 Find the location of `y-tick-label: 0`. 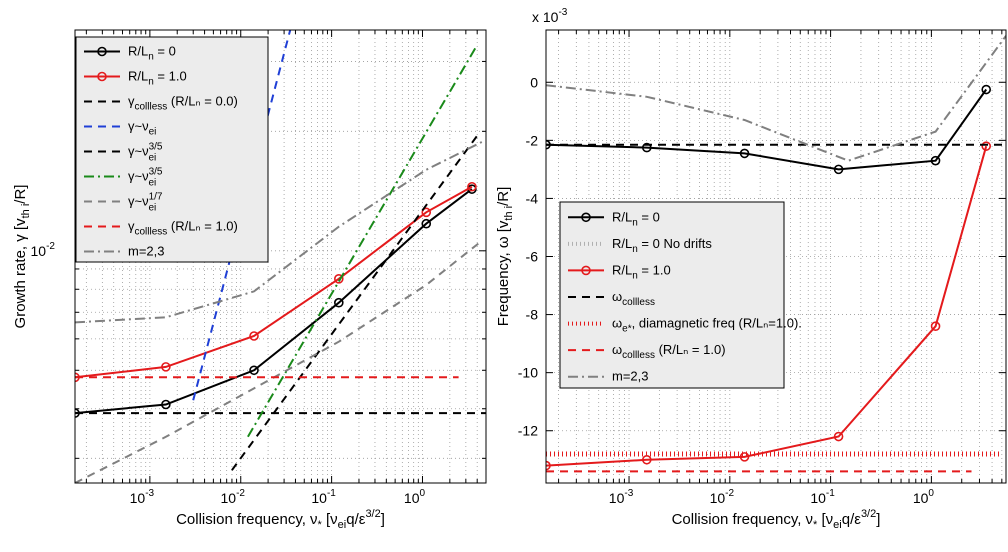

y-tick-label: 0 is located at coordinates (534, 82).